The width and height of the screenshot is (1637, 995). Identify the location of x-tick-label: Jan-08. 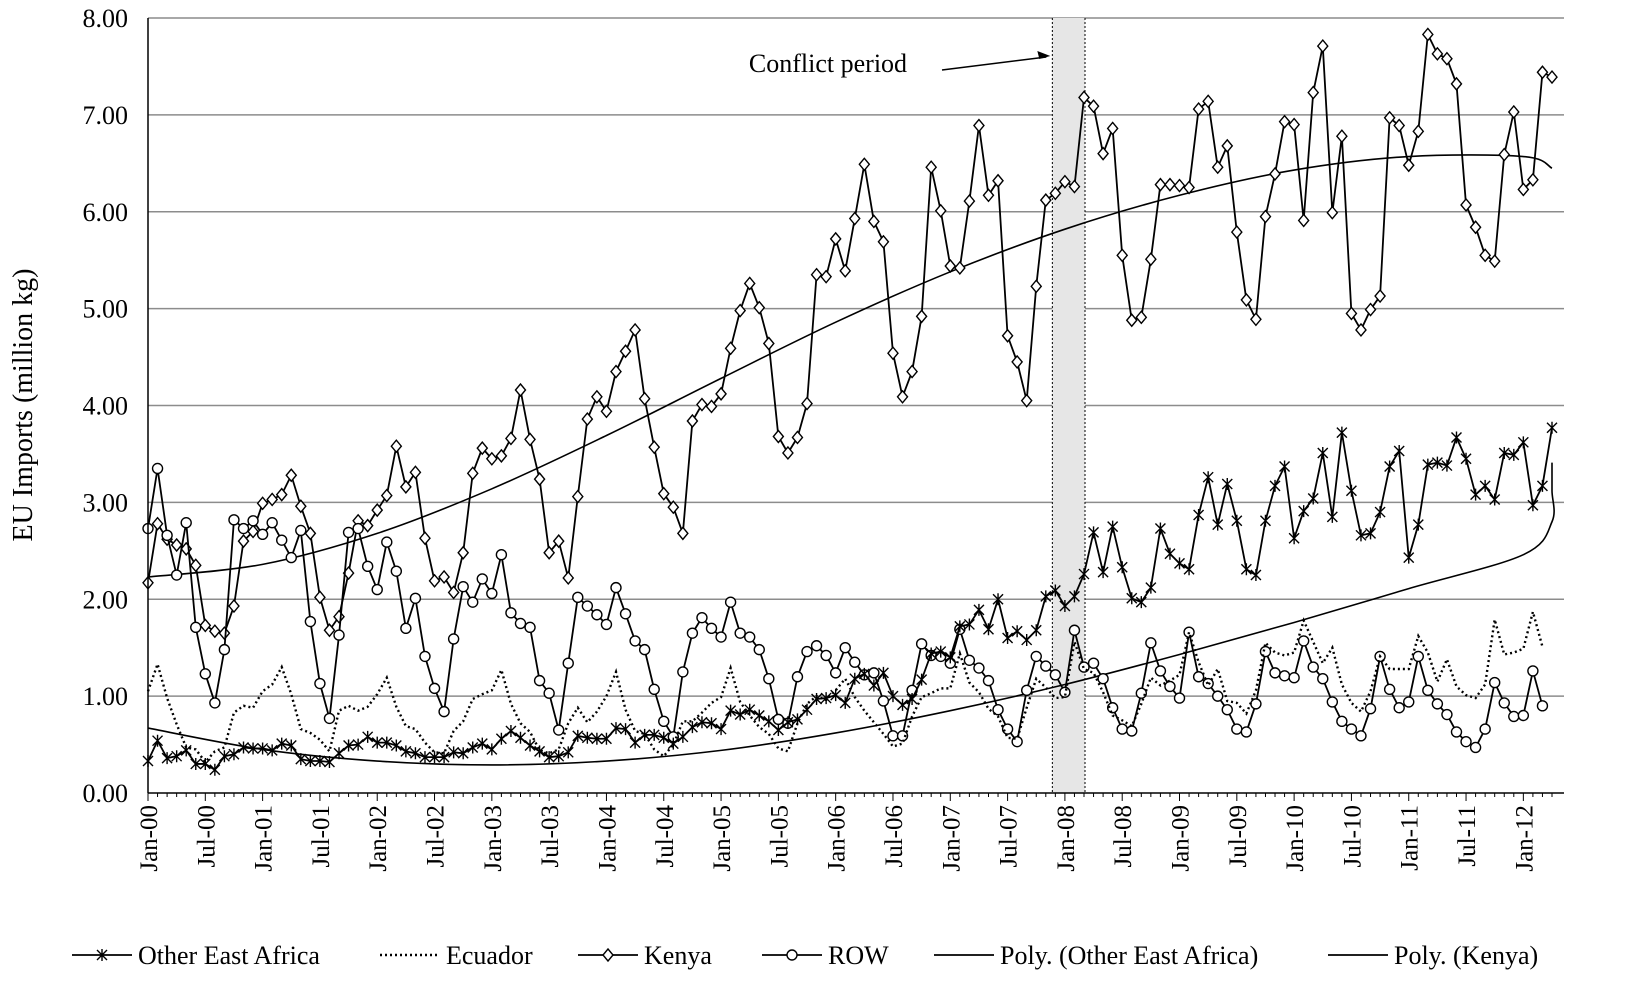
(1066, 838).